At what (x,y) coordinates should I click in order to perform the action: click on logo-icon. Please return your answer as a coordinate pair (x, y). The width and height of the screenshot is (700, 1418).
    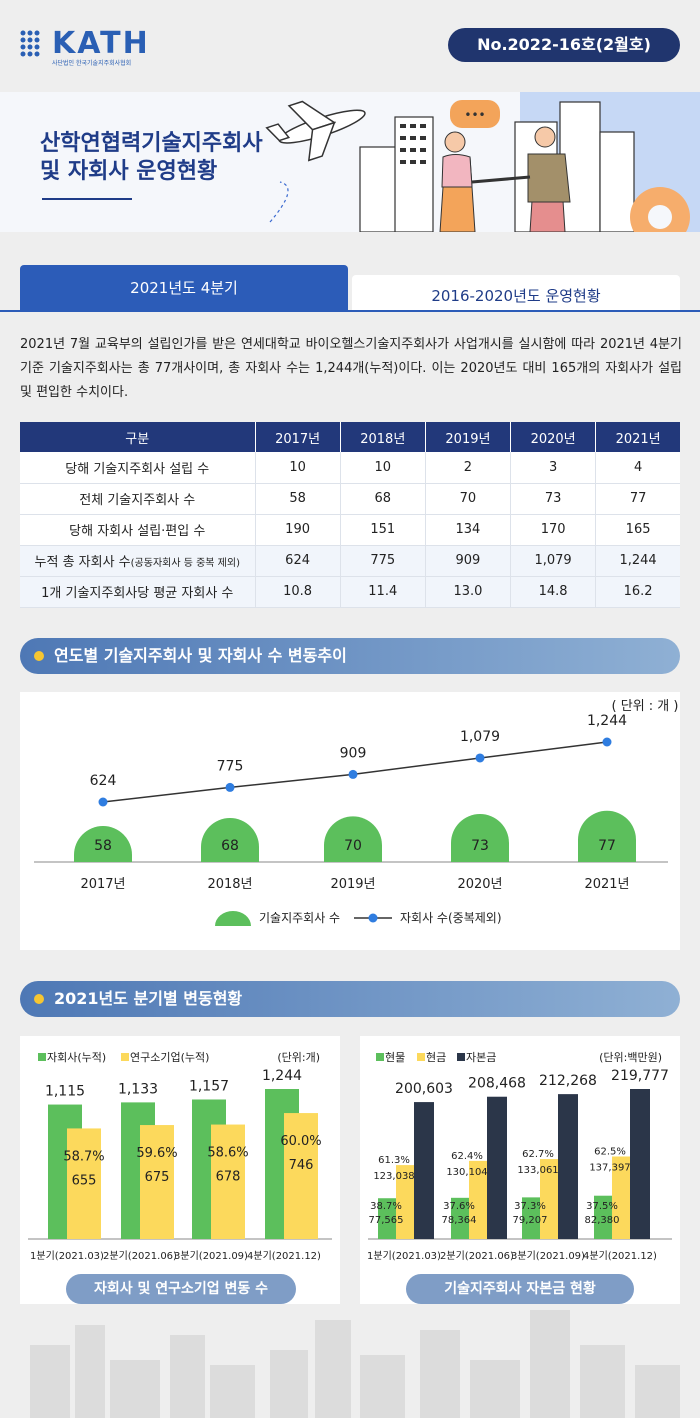
    Looking at the image, I should click on (30, 43).